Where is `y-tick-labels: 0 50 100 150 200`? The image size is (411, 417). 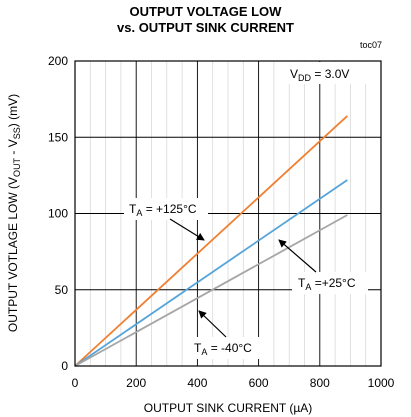
y-tick-labels: 0 50 100 150 200 is located at coordinates (58, 213).